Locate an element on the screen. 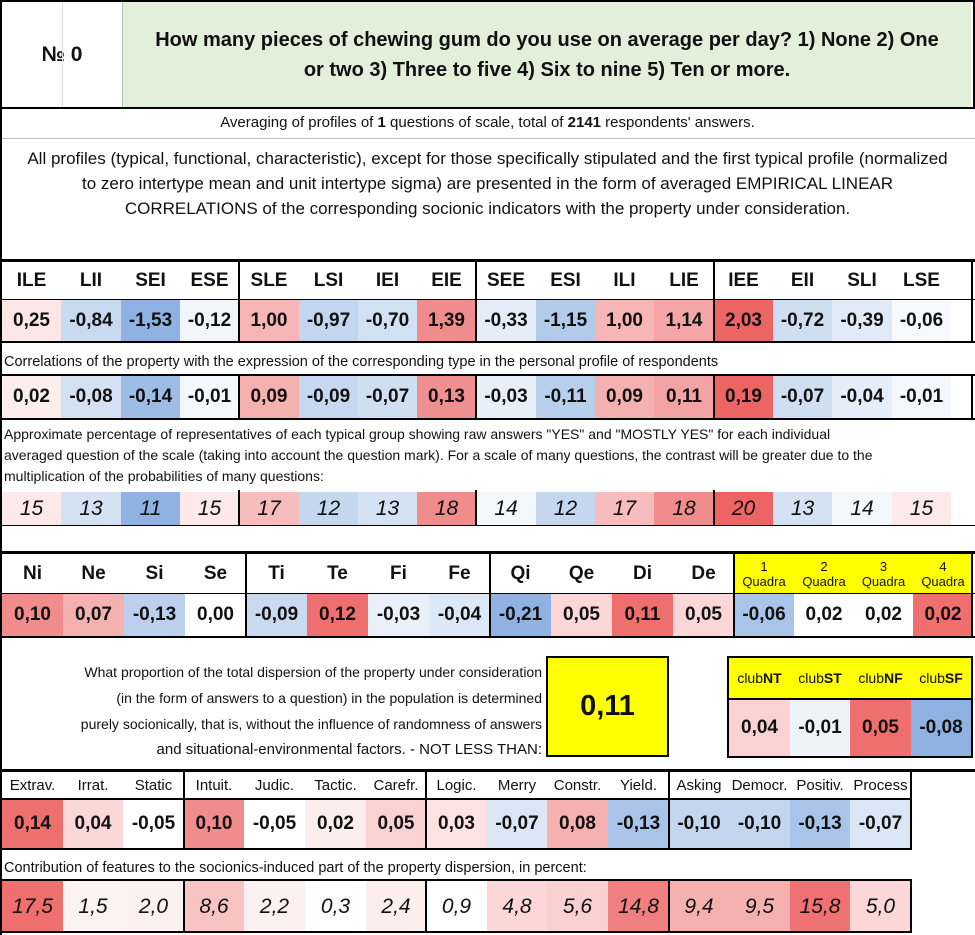 The image size is (975, 935). type-correlation-cell-text: -0,07 is located at coordinates (802, 396).